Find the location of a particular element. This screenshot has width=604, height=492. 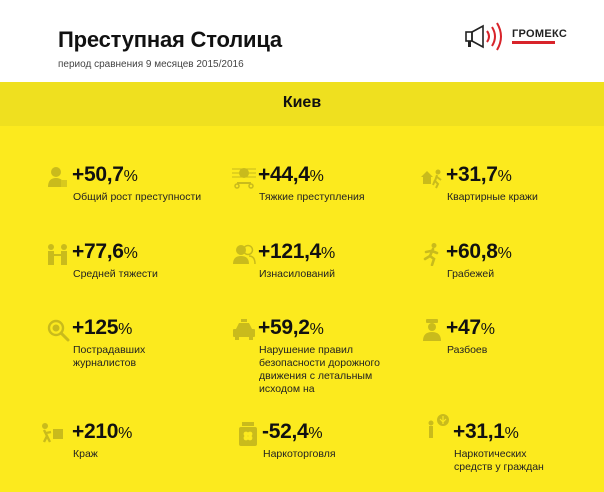

stat-value: +77,6 is located at coordinates (98, 251).